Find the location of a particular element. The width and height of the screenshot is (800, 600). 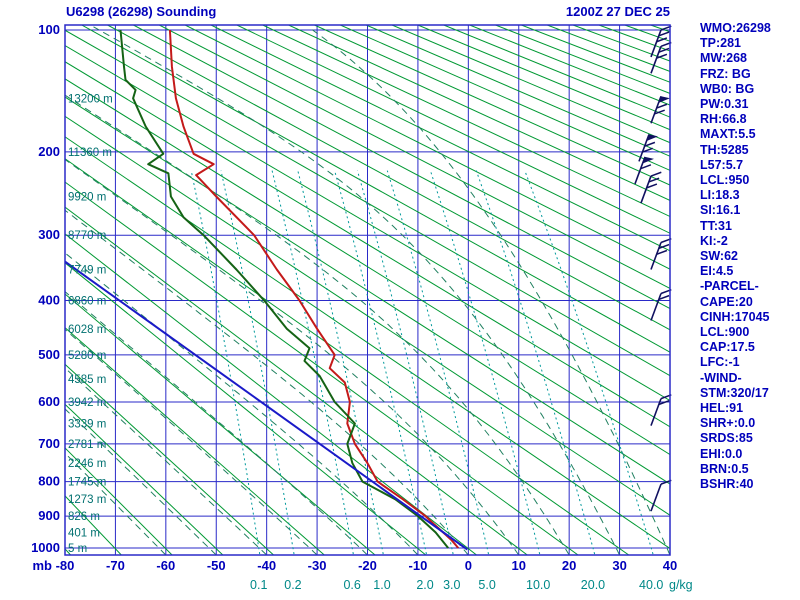

parameter-line: -PARCEL- is located at coordinates (729, 286).